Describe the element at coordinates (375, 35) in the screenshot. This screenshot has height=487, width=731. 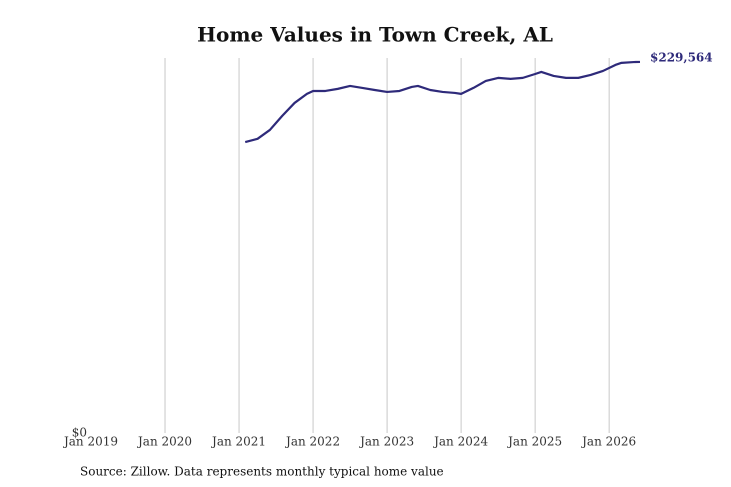
I see `chart-title: Home Values in Town Creek, AL` at that location.